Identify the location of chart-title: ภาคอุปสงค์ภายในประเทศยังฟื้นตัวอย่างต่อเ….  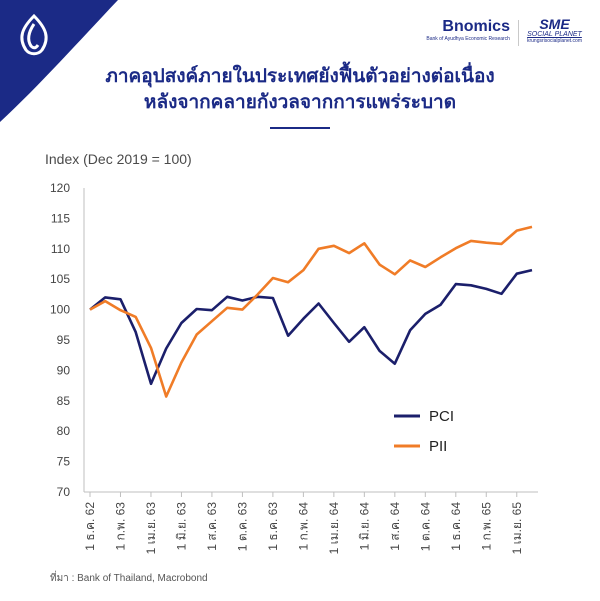
(300, 90).